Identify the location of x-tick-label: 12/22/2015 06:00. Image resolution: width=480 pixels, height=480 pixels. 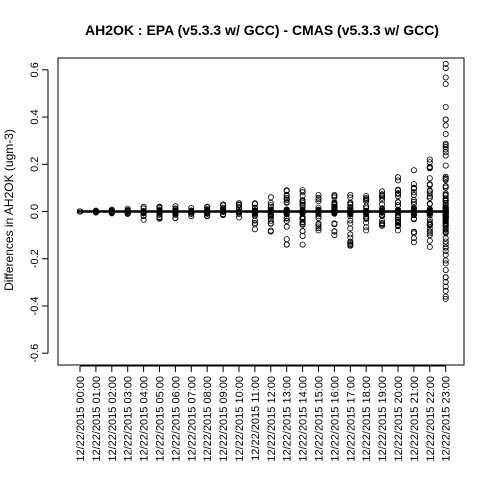
(176, 419).